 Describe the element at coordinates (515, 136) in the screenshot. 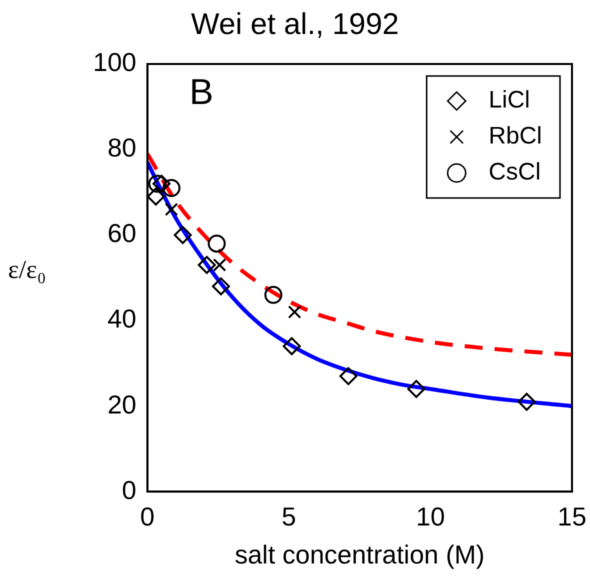

I see `legend-label: RbCl` at that location.